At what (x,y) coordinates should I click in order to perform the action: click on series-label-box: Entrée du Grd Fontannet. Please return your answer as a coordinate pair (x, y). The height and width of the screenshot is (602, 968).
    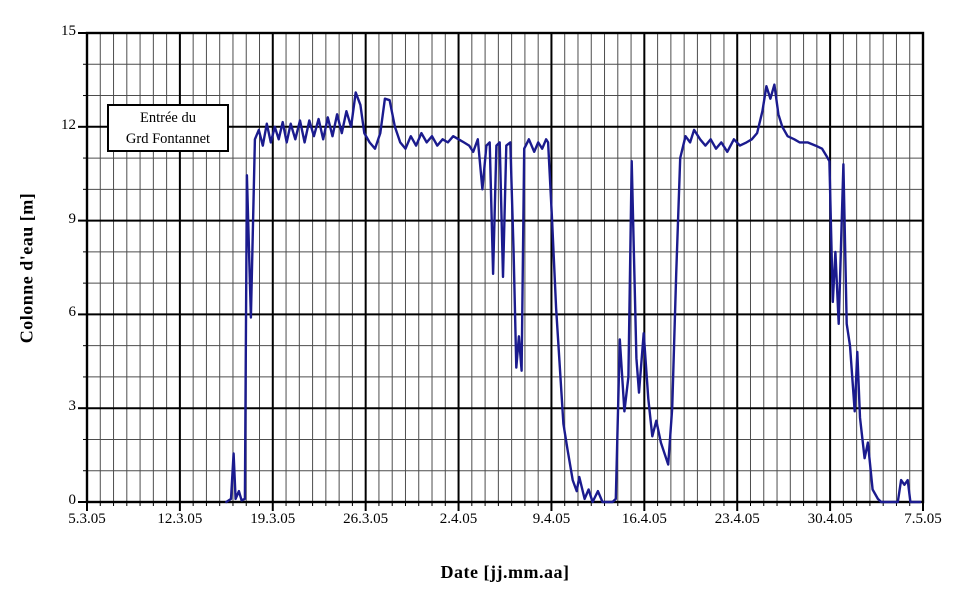
    Looking at the image, I should click on (168, 128).